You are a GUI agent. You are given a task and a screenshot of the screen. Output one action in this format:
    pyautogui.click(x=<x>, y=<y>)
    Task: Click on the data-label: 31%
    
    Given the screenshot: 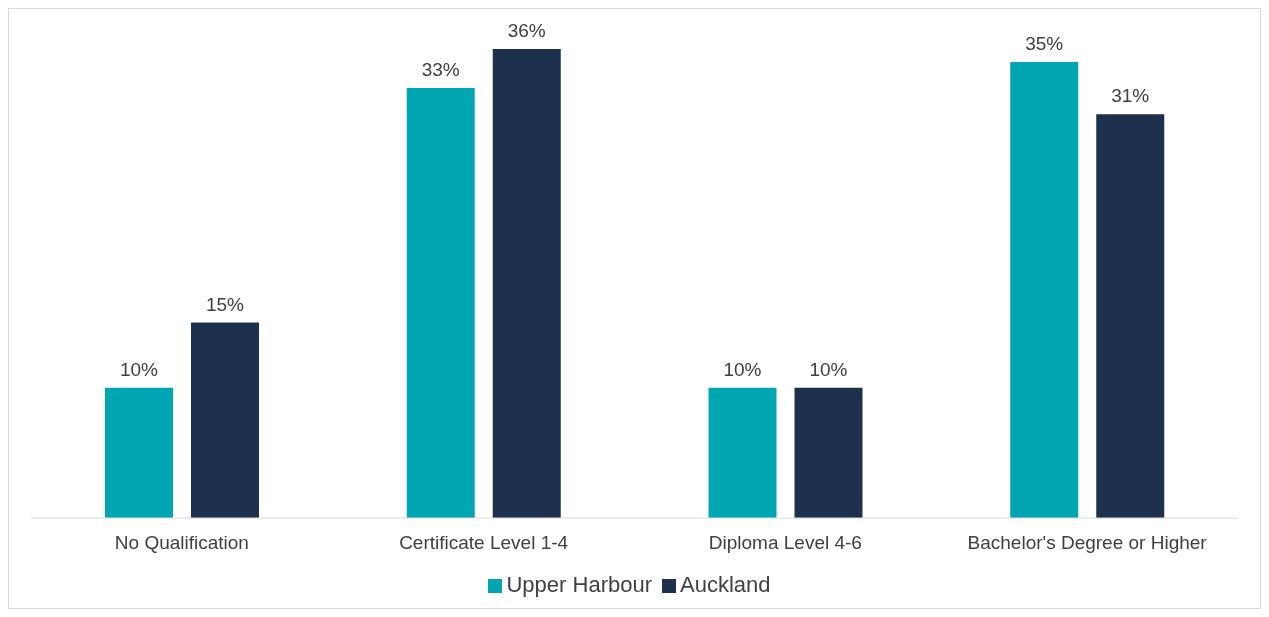 What is the action you would take?
    pyautogui.click(x=1130, y=96)
    